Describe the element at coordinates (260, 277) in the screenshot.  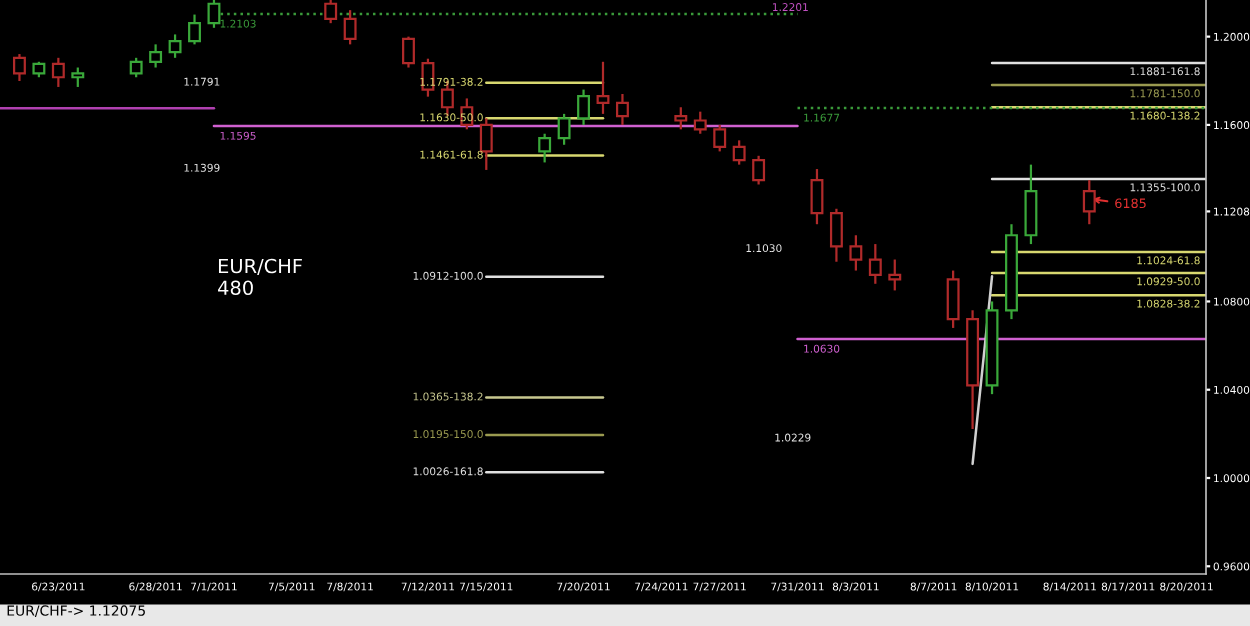
I see `annotation: EUR/CHF 480` at that location.